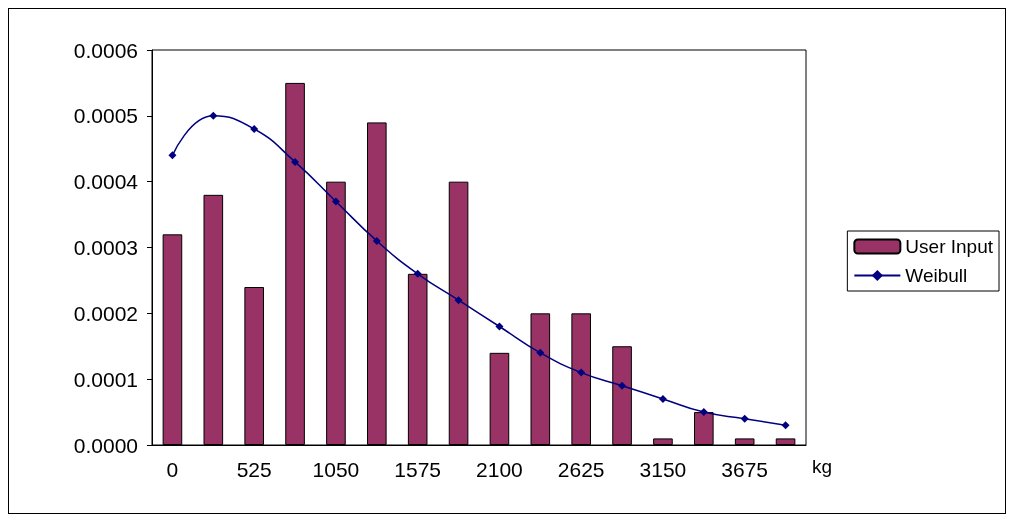 This screenshot has width=1014, height=522. What do you see at coordinates (418, 469) in the screenshot?
I see `x-tick-label: 1575` at bounding box center [418, 469].